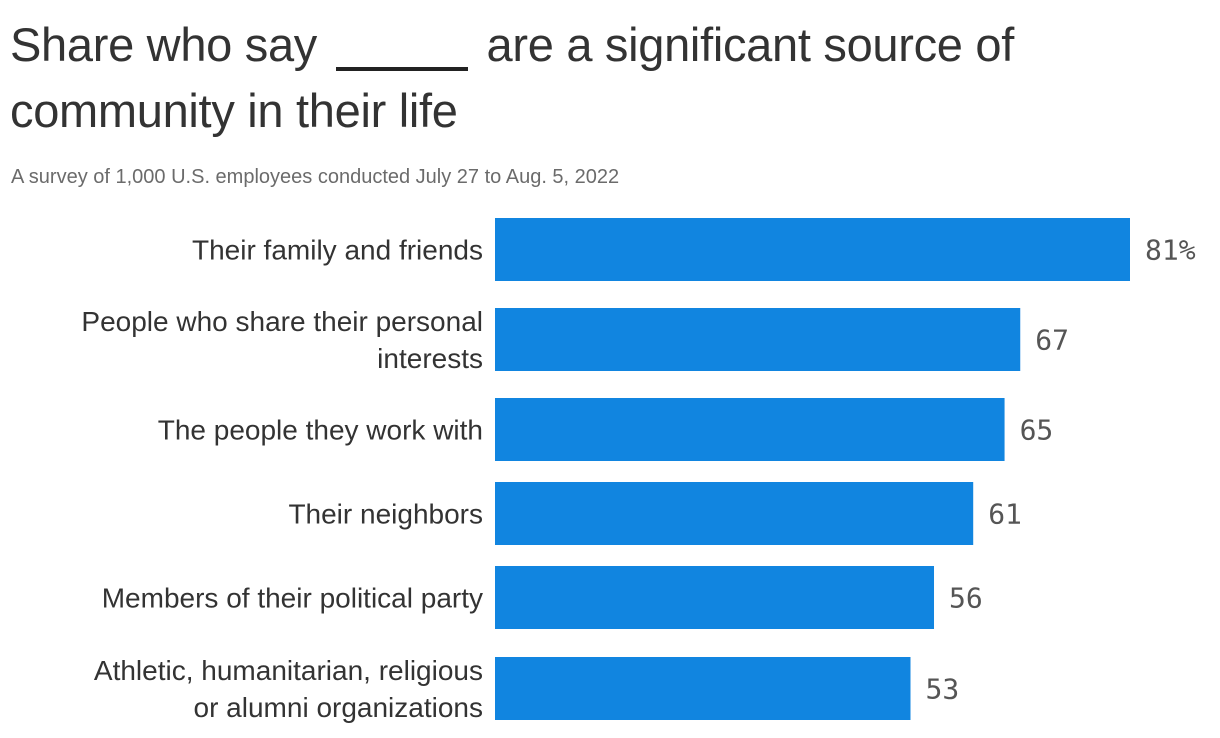 The height and width of the screenshot is (738, 1220). What do you see at coordinates (1005, 514) in the screenshot?
I see `value-label-3: 61` at bounding box center [1005, 514].